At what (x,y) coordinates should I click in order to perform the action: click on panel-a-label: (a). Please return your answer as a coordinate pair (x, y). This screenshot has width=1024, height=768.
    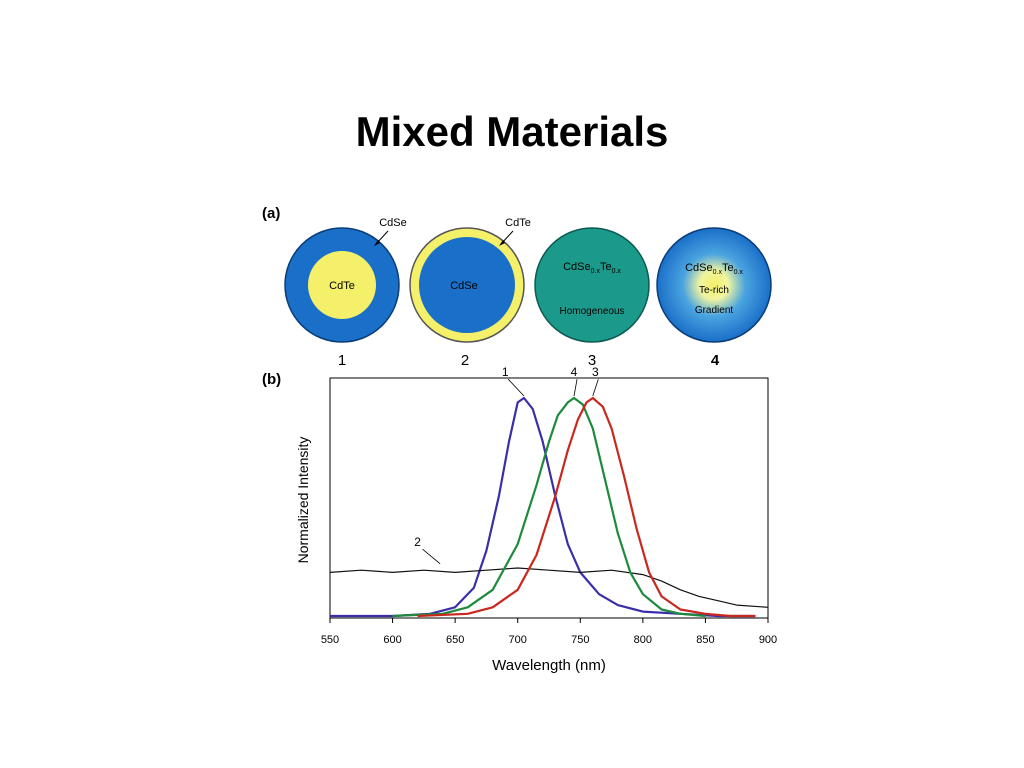
    Looking at the image, I should click on (271, 213).